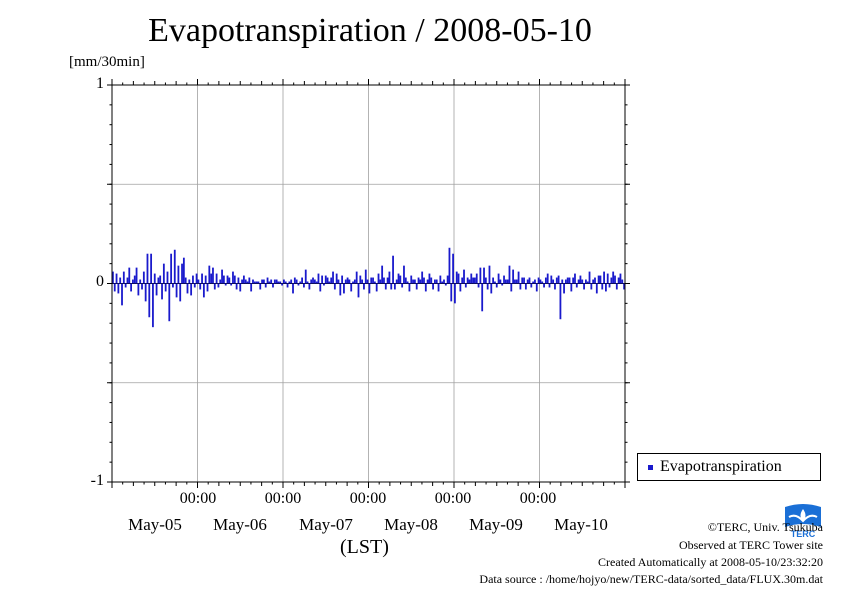  I want to click on y-tick-label-top: 1, so click(100, 83).